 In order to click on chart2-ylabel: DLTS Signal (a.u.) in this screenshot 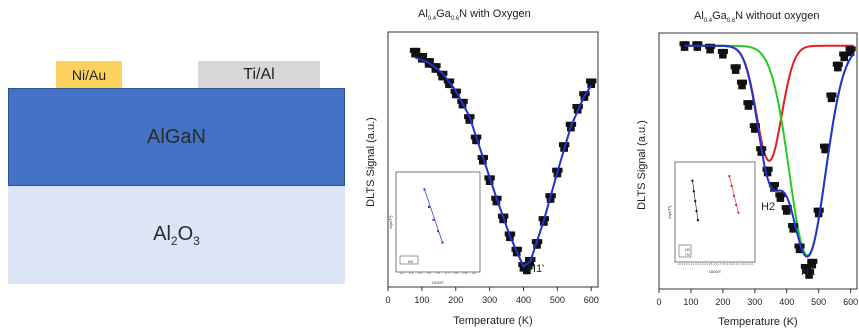, I will do `click(642, 165)`.